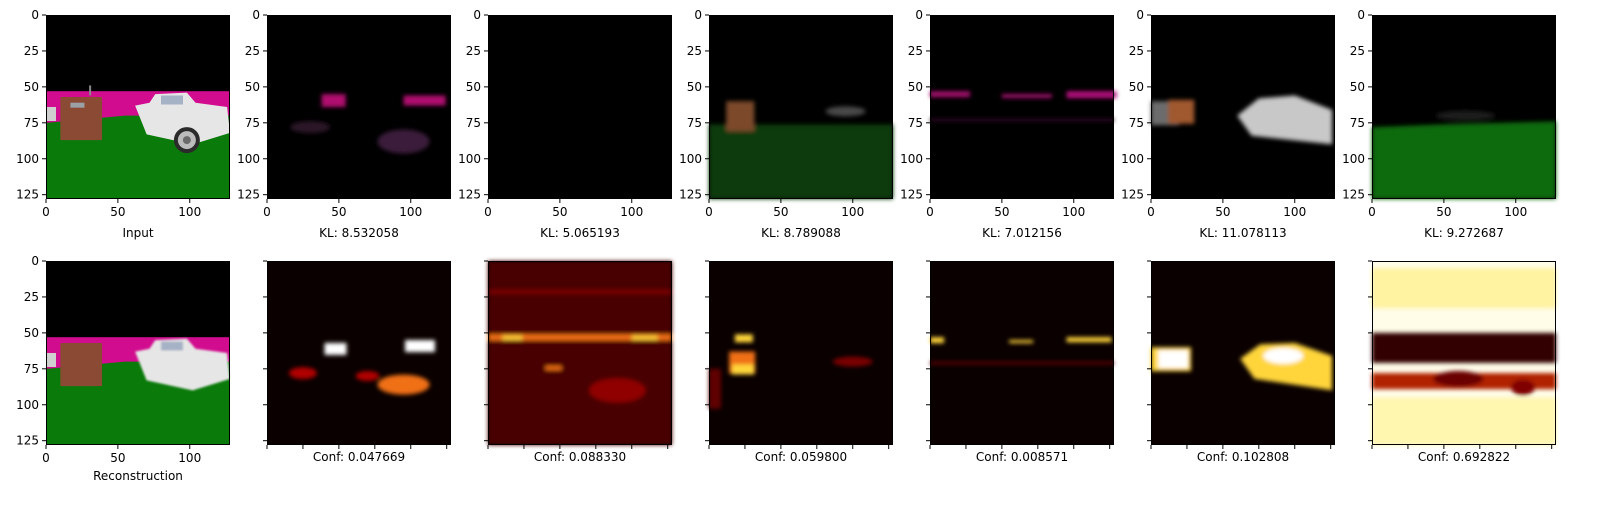 This screenshot has width=1609, height=509. Describe the element at coordinates (137, 233) in the screenshot. I see `panel-caption: Input` at that location.